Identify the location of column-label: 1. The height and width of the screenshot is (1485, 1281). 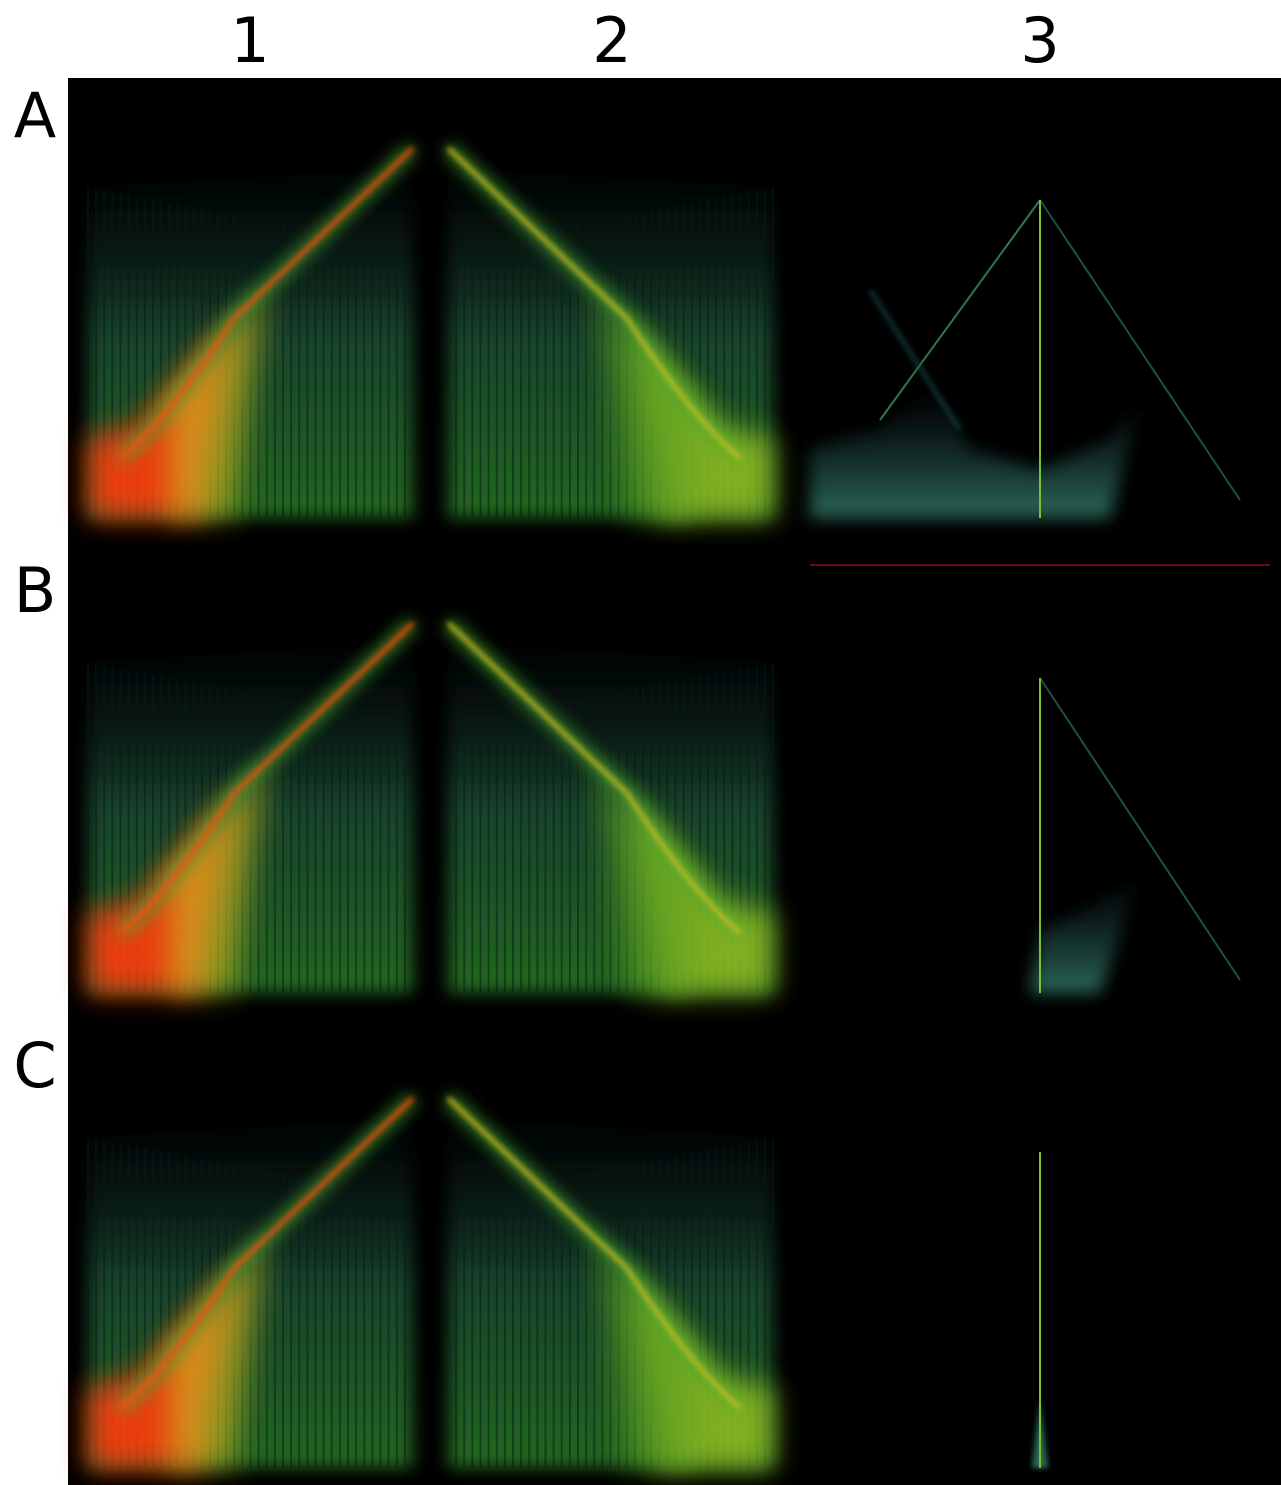
(249, 40).